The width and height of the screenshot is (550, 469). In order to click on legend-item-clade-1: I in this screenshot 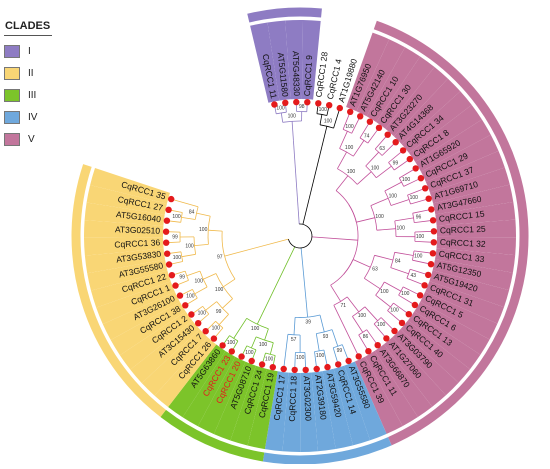, I will do `click(28, 51)`.